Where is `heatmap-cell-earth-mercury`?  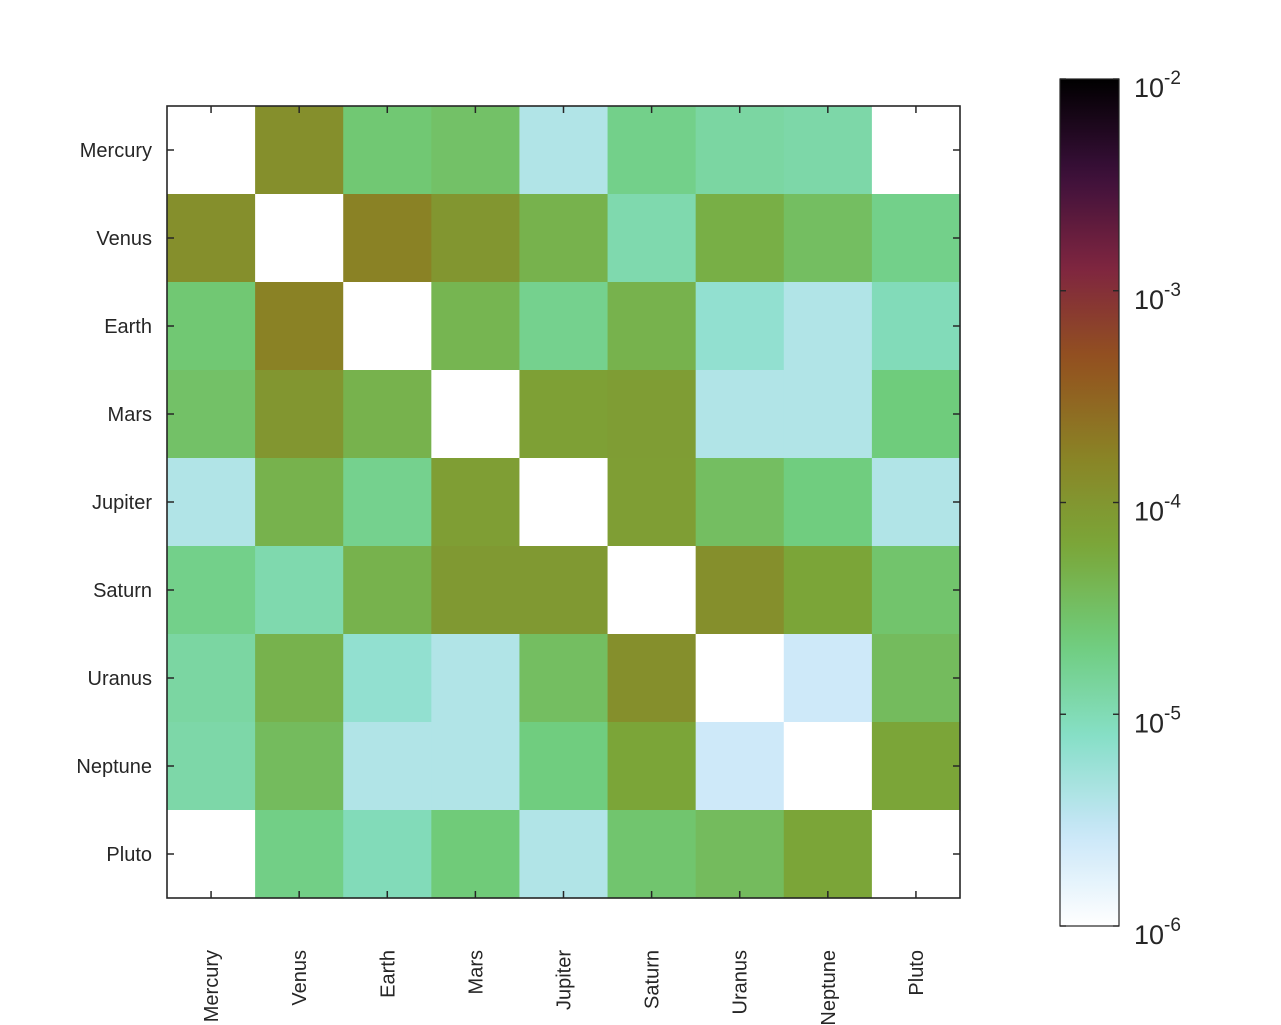
heatmap-cell-earth-mercury is located at coordinates (211, 326).